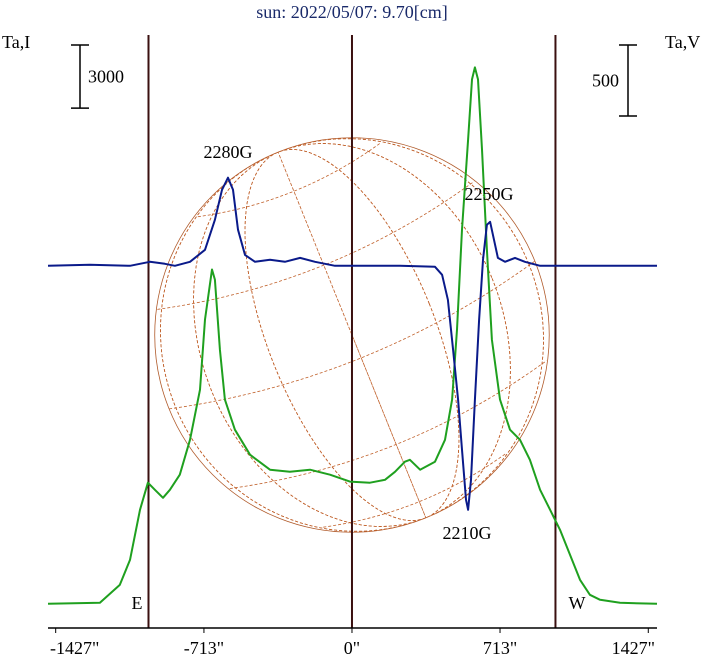 This screenshot has width=708, height=662. Describe the element at coordinates (577, 603) in the screenshot. I see `limb-label: W` at that location.